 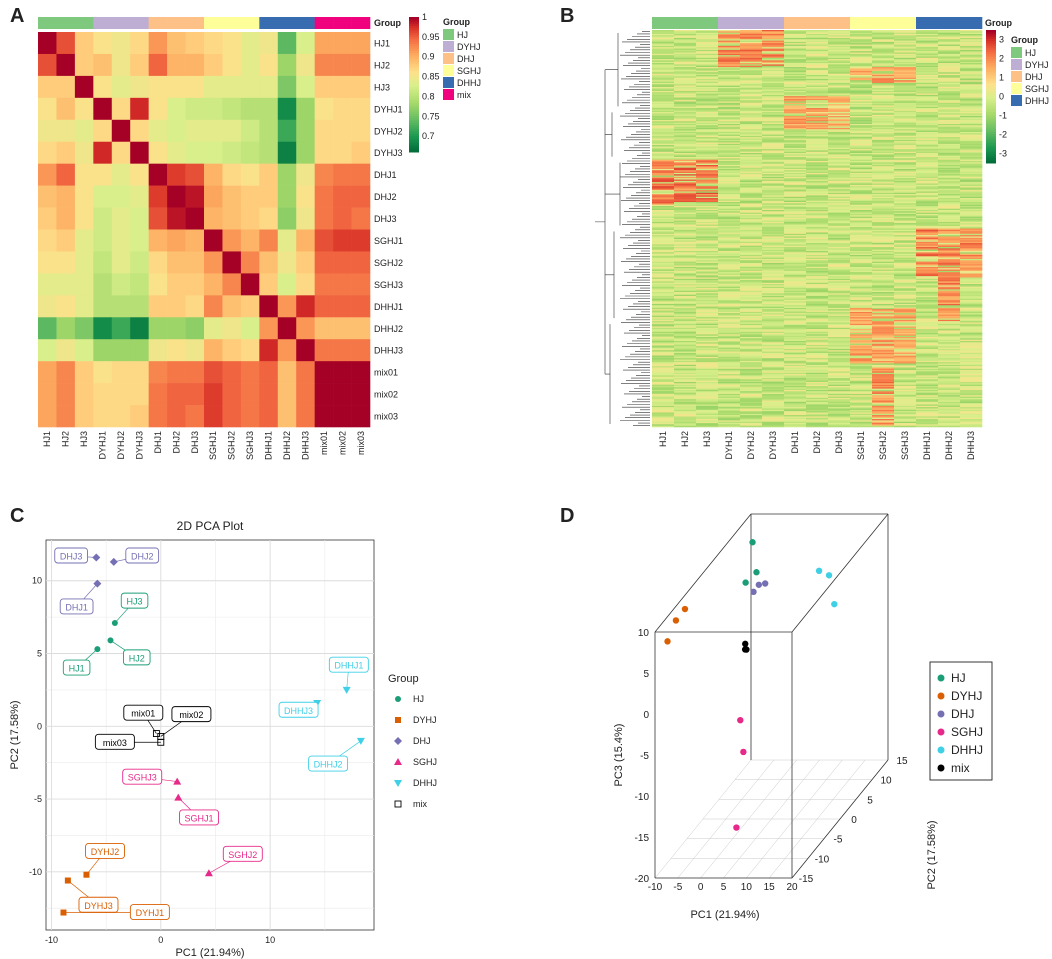 What do you see at coordinates (448, 70) in the screenshot?
I see `legend-swatch` at bounding box center [448, 70].